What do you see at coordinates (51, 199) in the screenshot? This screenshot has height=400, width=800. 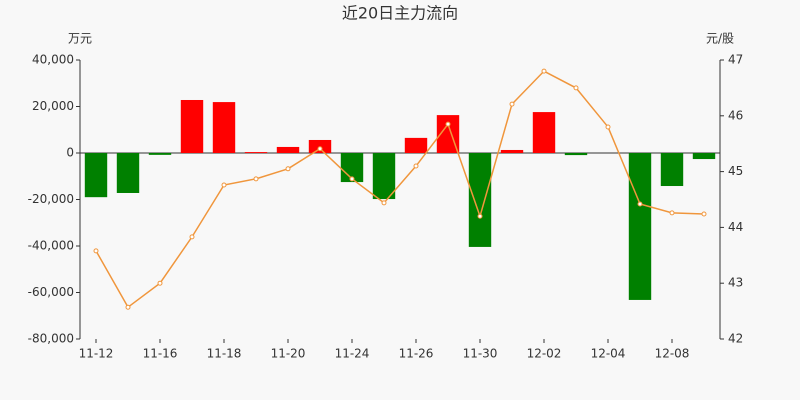 I see `y-tick-label: -20,000` at bounding box center [51, 199].